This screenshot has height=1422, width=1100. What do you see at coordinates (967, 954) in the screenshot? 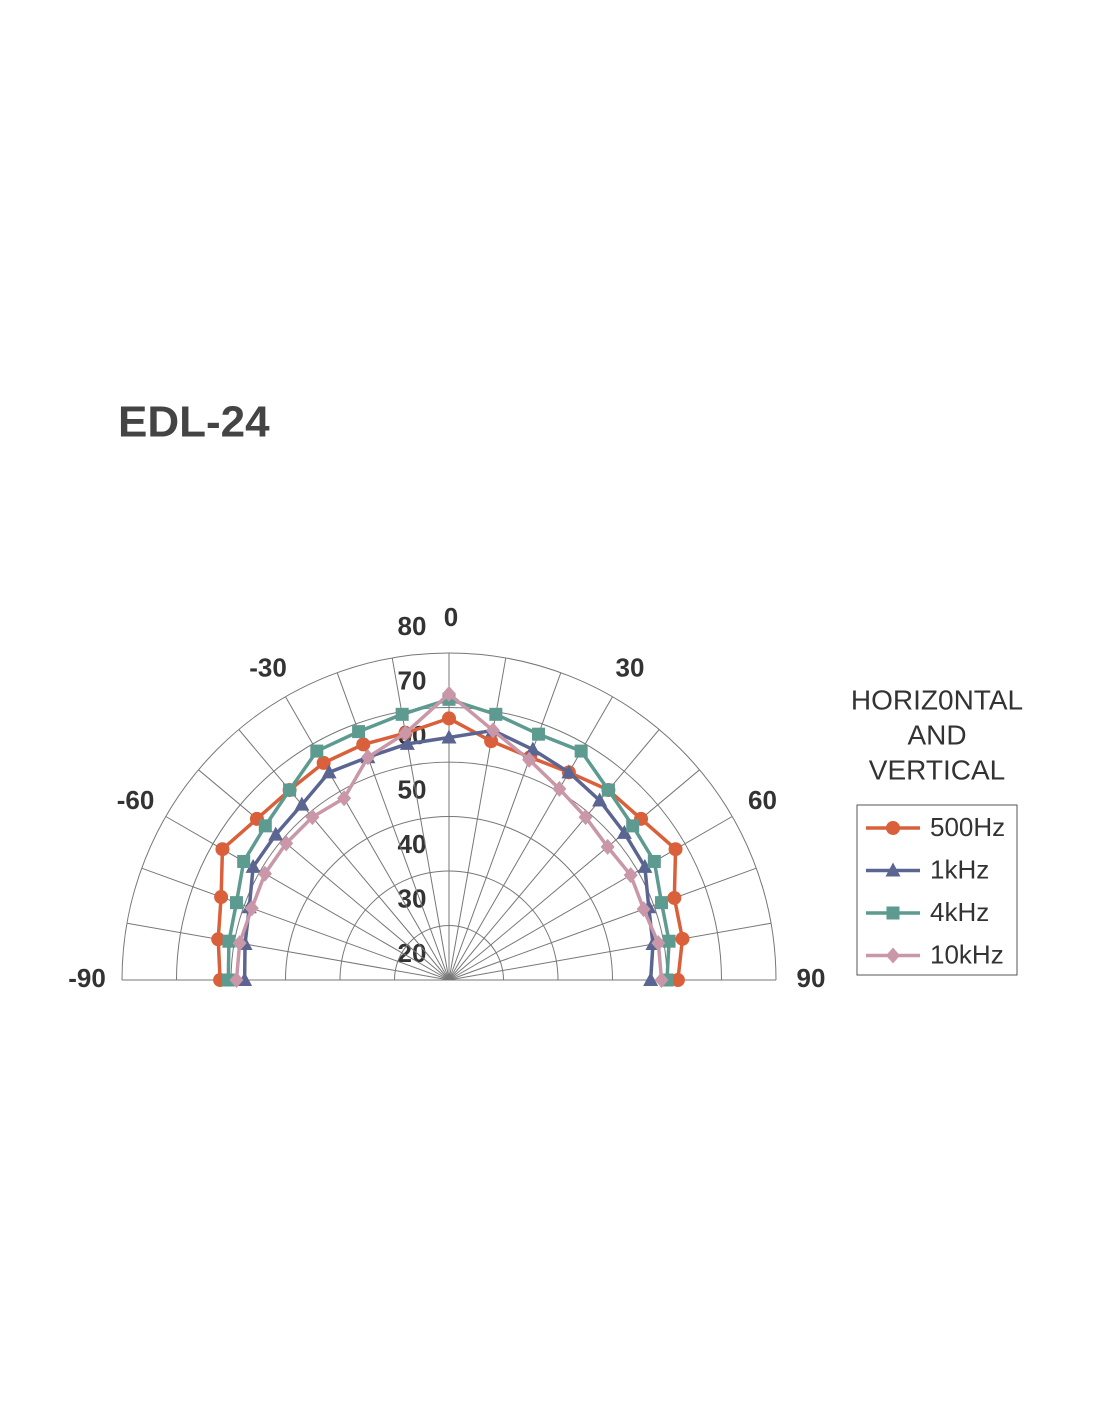
I see `legend-label: 10kHz` at bounding box center [967, 954].